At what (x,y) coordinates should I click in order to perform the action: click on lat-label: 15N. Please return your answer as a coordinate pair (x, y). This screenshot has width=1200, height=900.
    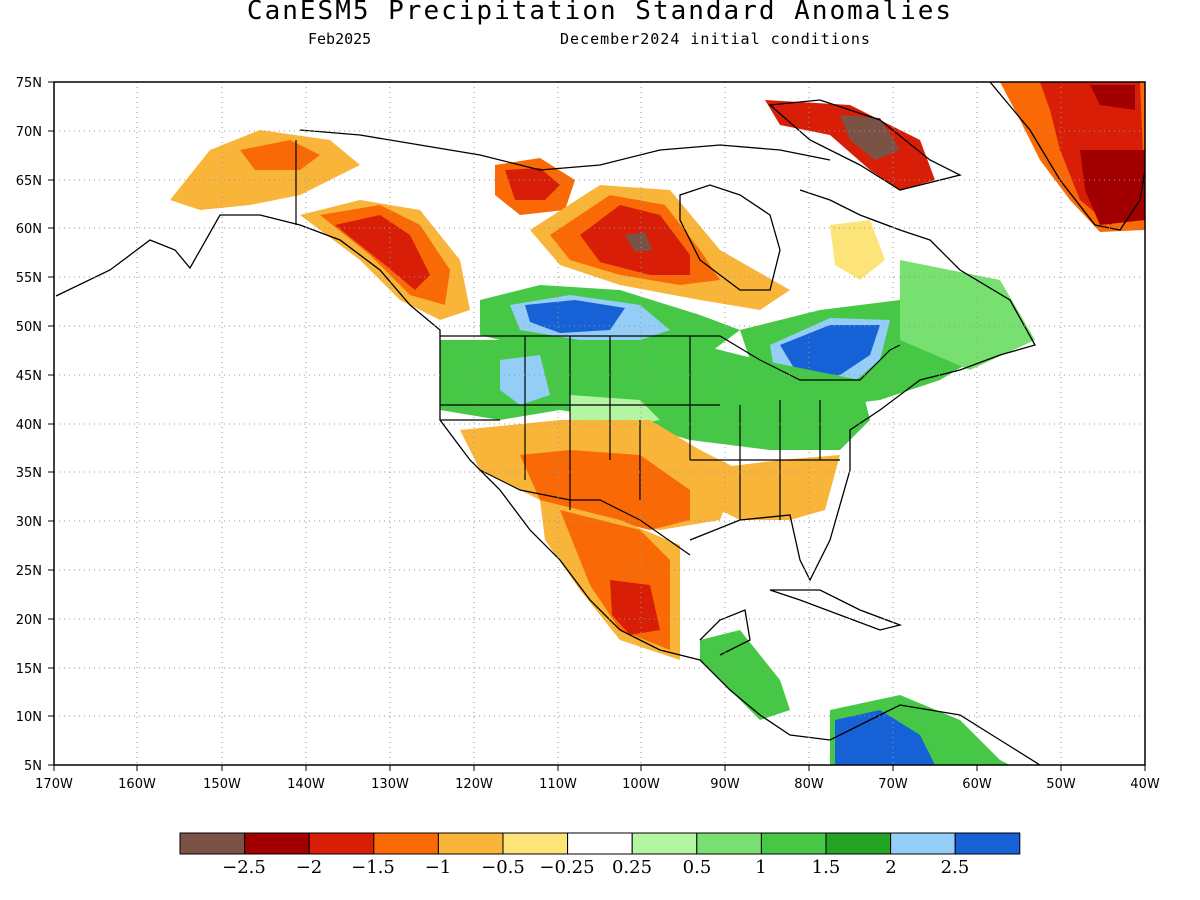
    Looking at the image, I should click on (29, 669).